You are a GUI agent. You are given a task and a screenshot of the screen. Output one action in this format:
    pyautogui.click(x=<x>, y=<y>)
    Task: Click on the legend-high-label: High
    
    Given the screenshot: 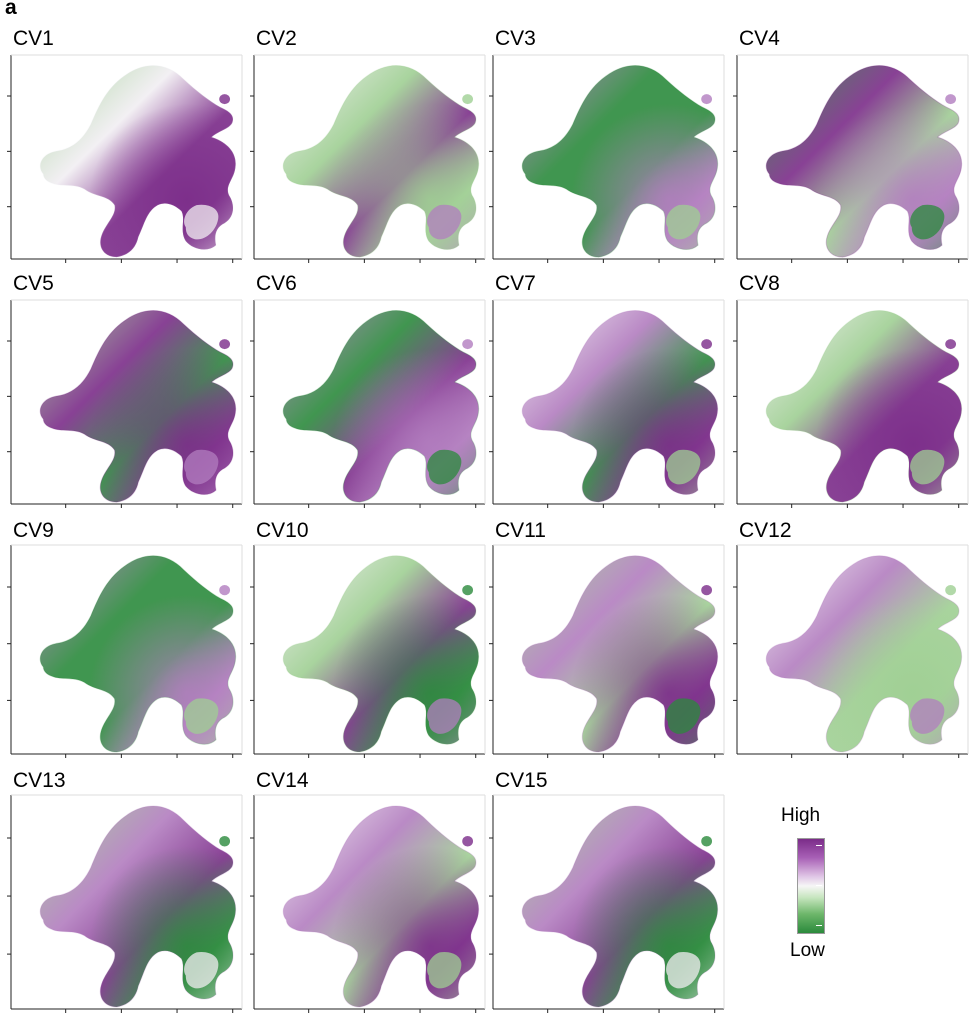 What is the action you would take?
    pyautogui.click(x=801, y=815)
    